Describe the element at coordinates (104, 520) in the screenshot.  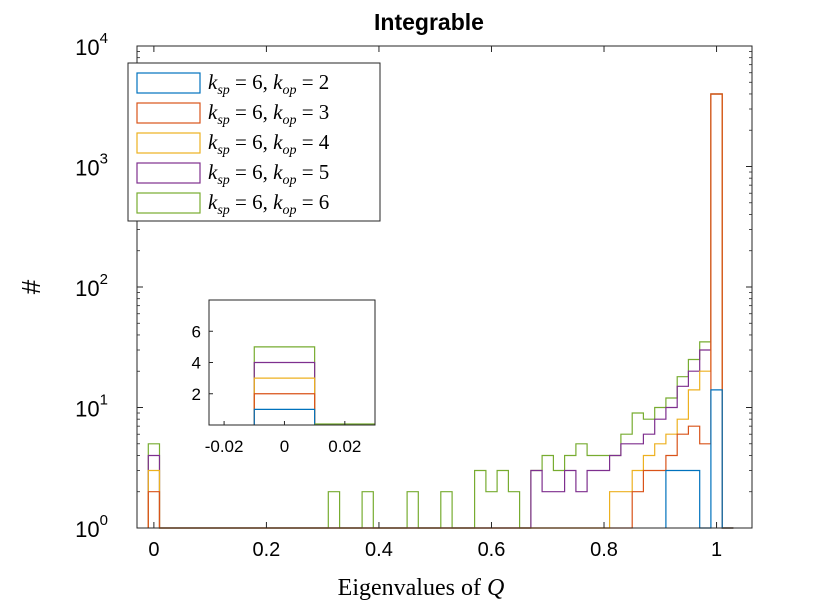
I see `y-tick-exponent: 0` at that location.